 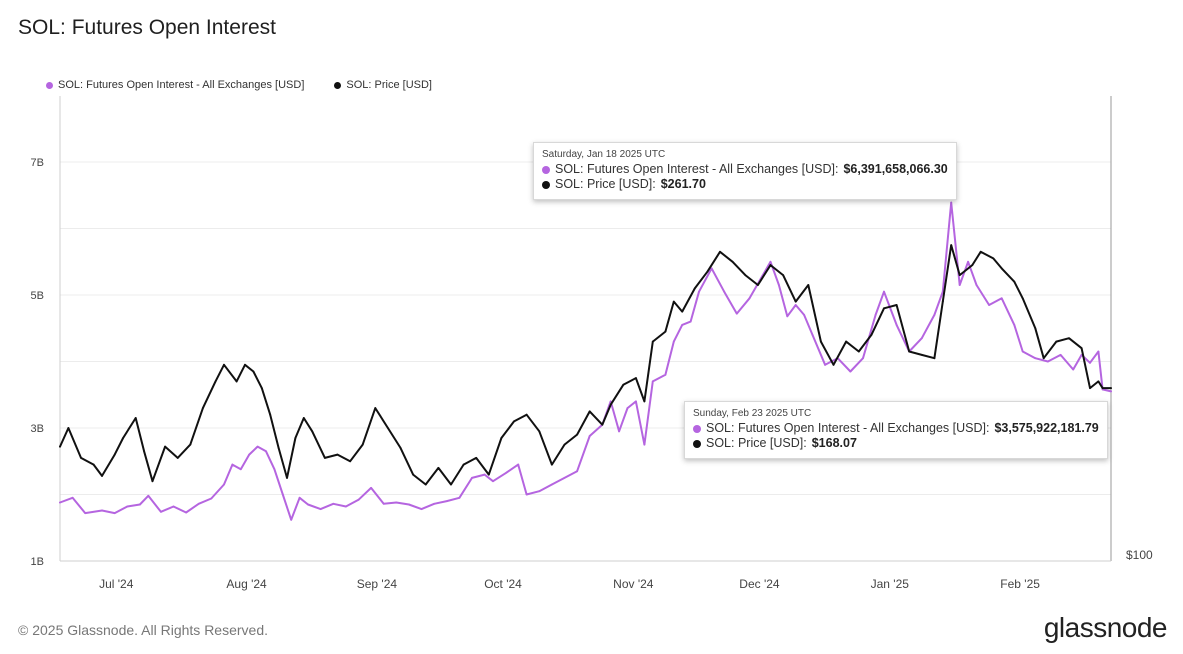 What do you see at coordinates (1105, 627) in the screenshot?
I see `glassnode-logo: glassnode` at bounding box center [1105, 627].